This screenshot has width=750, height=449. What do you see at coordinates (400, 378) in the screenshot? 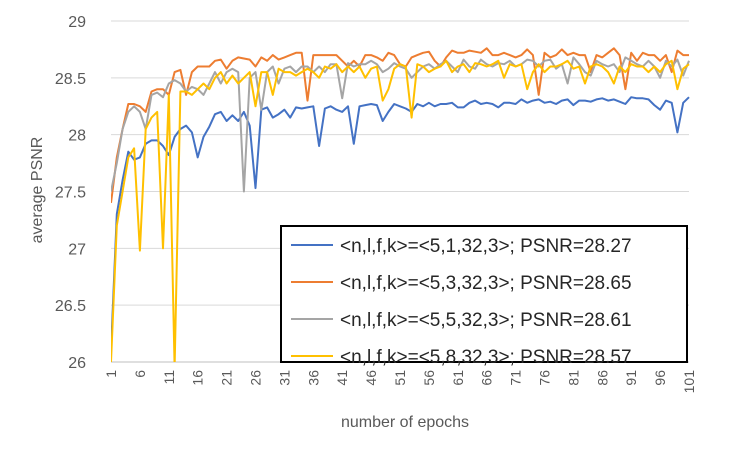
I see `x-tick-label: 51` at bounding box center [400, 378].